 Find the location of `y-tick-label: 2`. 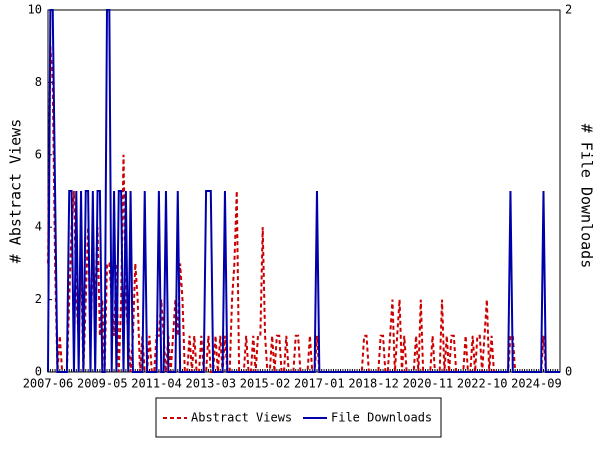

y-tick-label: 2 is located at coordinates (38, 299).